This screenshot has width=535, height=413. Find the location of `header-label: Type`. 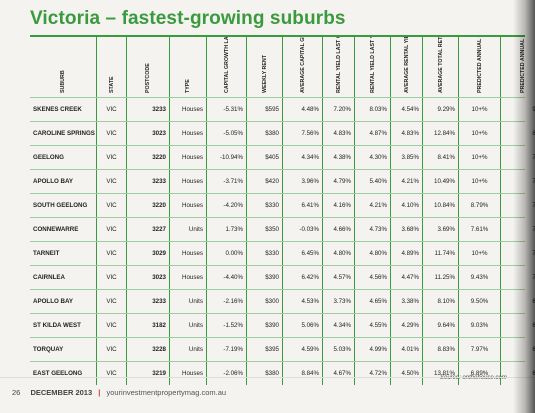

header-label: Type is located at coordinates (188, 86).